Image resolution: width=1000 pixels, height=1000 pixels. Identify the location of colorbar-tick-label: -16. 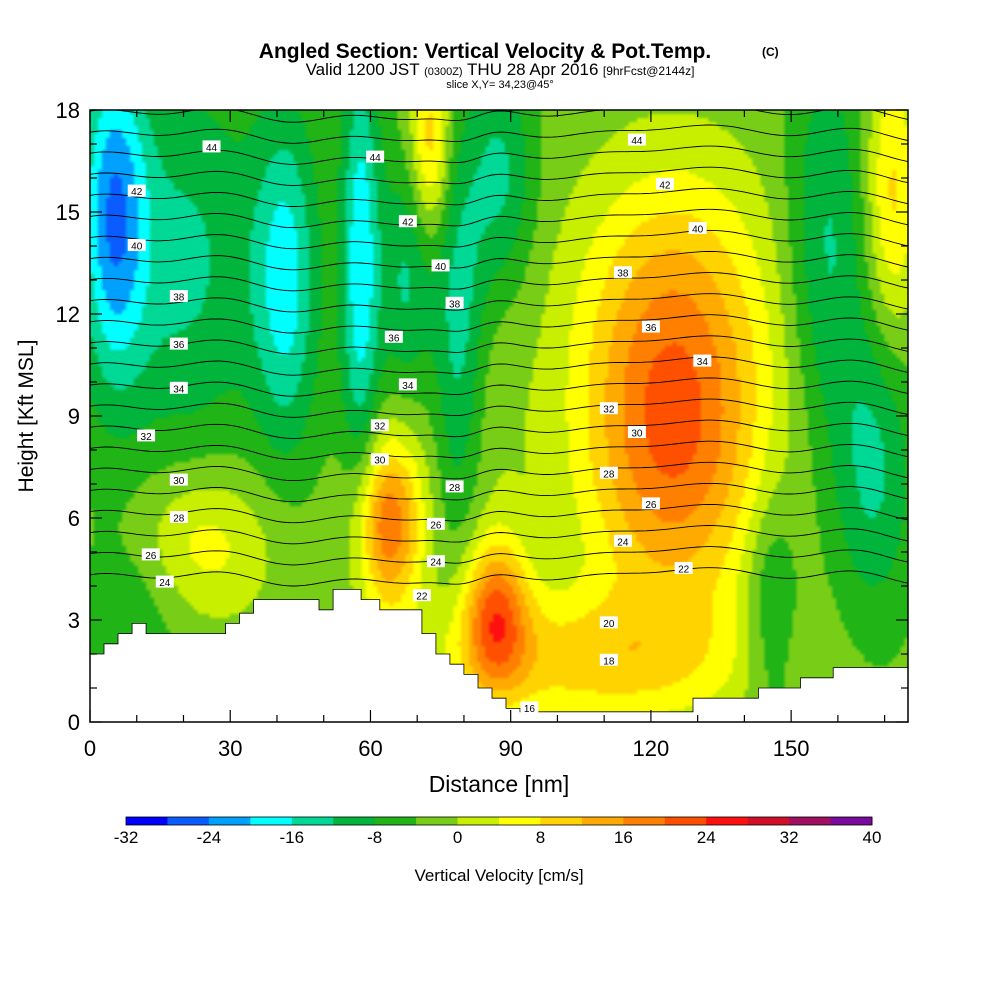
(291, 837).